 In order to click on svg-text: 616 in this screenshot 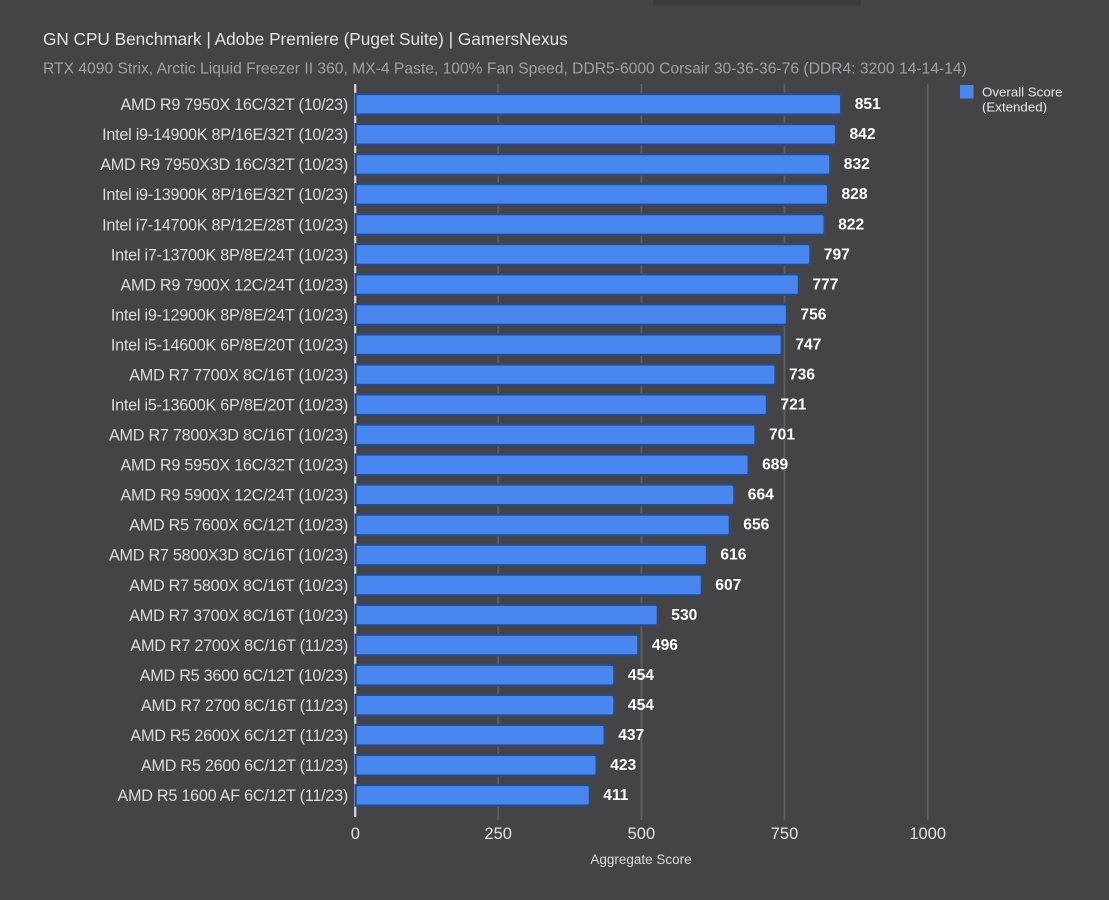, I will do `click(733, 555)`.